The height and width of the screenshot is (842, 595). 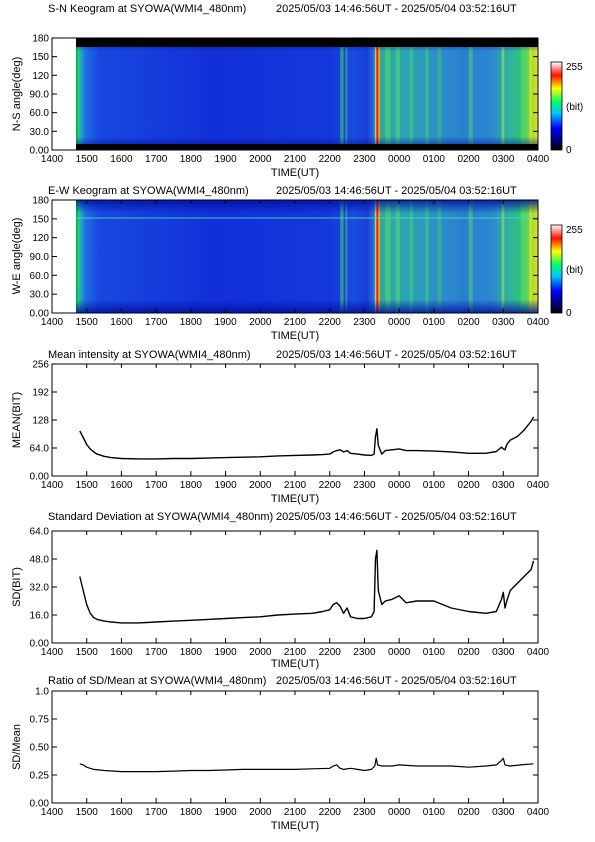 I want to click on mean-intensity-line, so click(x=307, y=438).